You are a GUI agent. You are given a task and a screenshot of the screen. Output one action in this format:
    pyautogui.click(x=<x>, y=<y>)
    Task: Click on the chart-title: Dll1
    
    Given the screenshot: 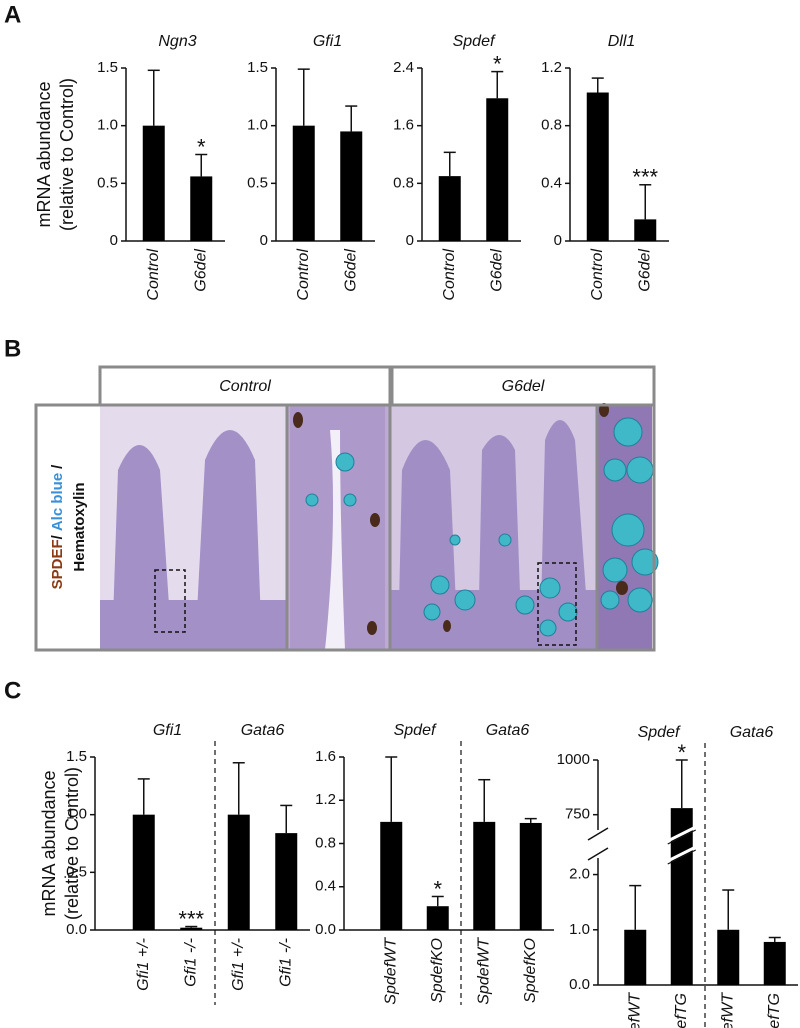 What is the action you would take?
    pyautogui.click(x=622, y=41)
    